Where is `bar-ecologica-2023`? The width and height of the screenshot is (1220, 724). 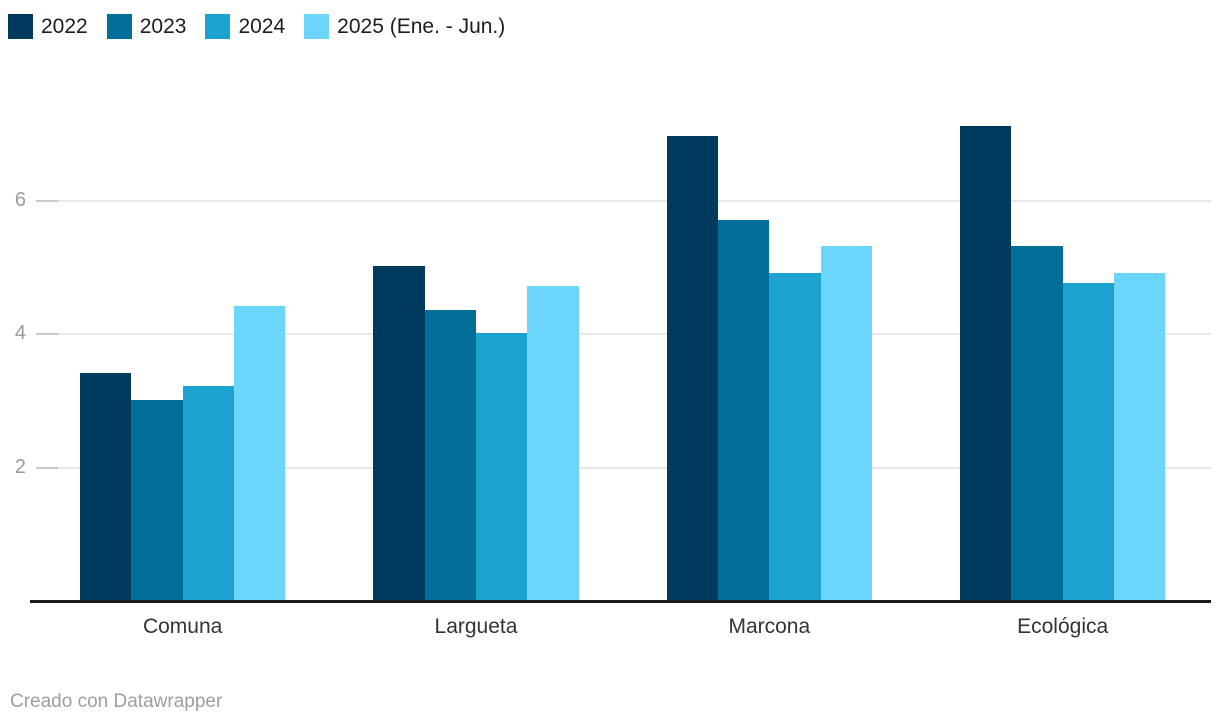 bar-ecologica-2023 is located at coordinates (1037, 423).